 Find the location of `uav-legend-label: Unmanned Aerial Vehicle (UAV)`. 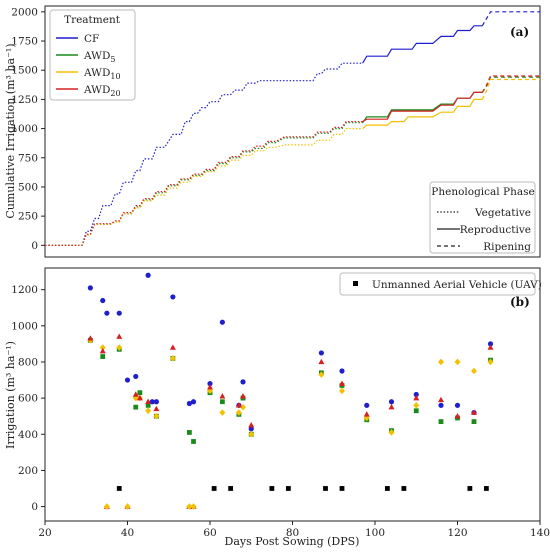

uav-legend-label: Unmanned Aerial Vehicle (UAV) is located at coordinates (457, 285).